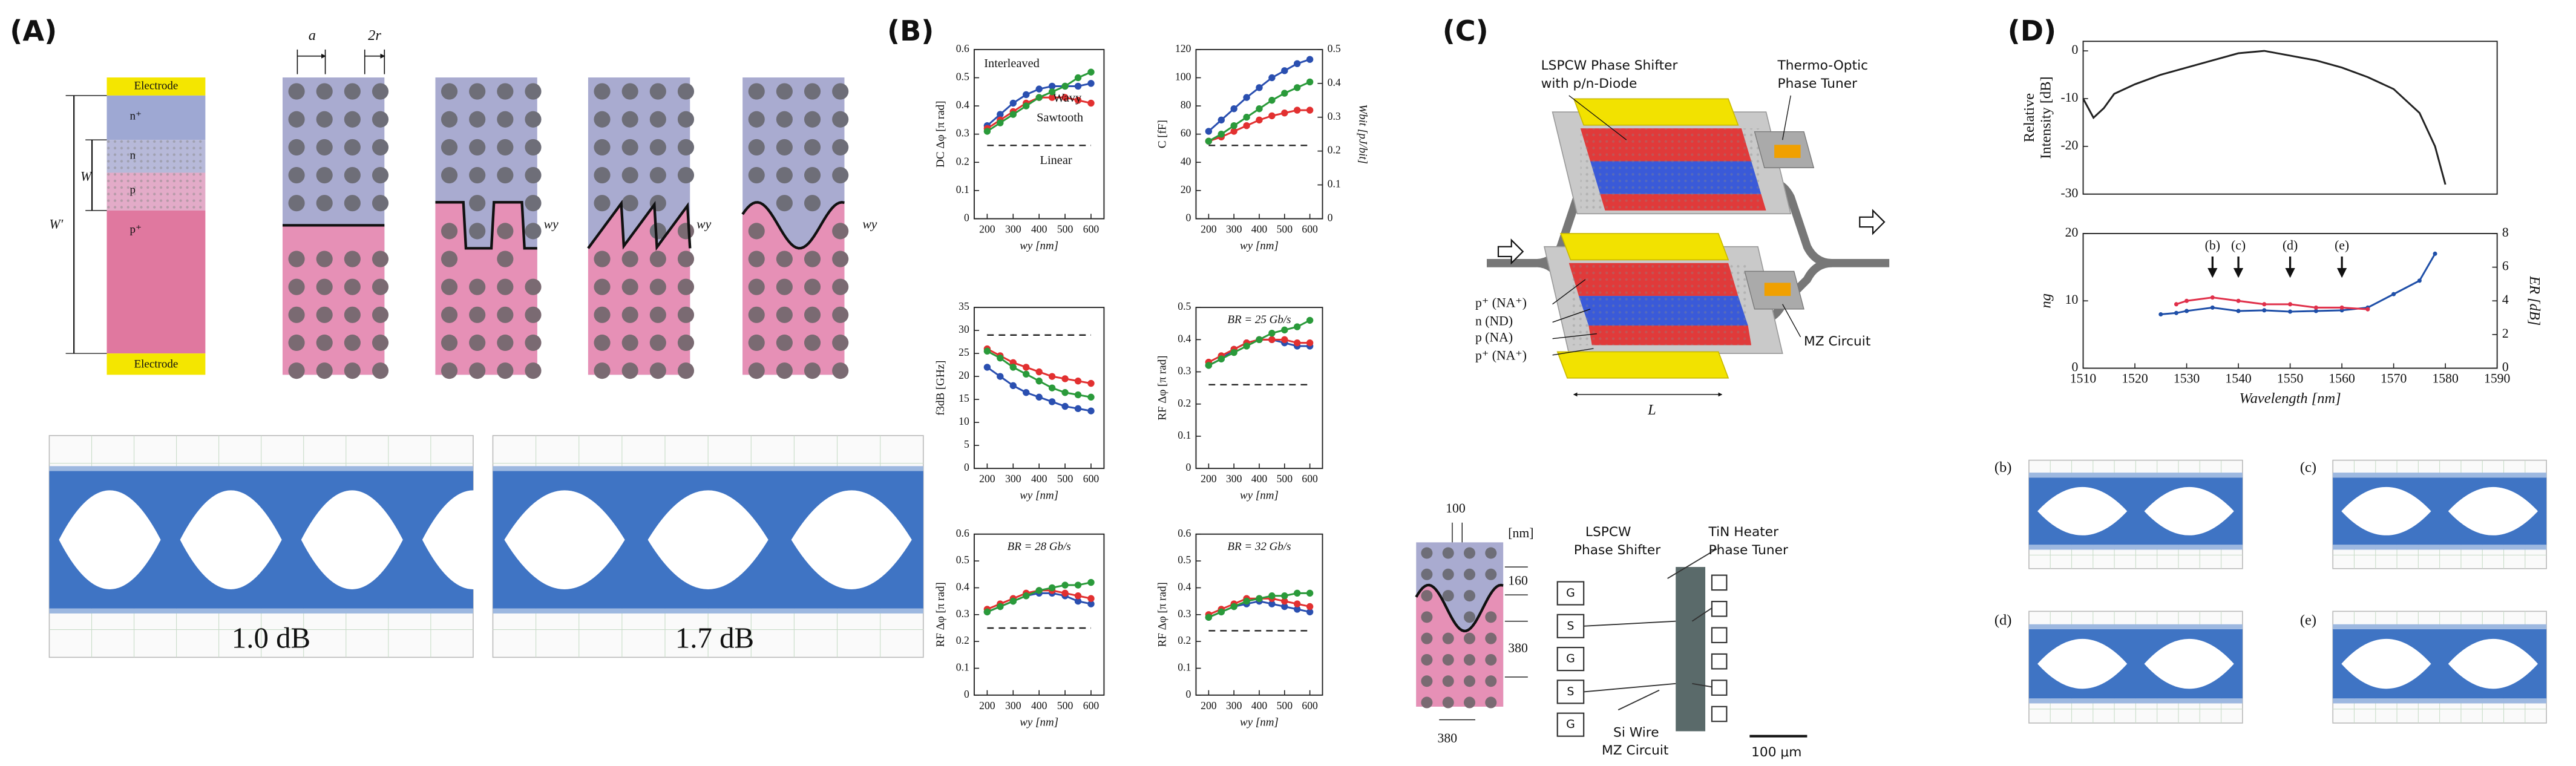  I want to click on y2-tick-label: 0, so click(2505, 367).